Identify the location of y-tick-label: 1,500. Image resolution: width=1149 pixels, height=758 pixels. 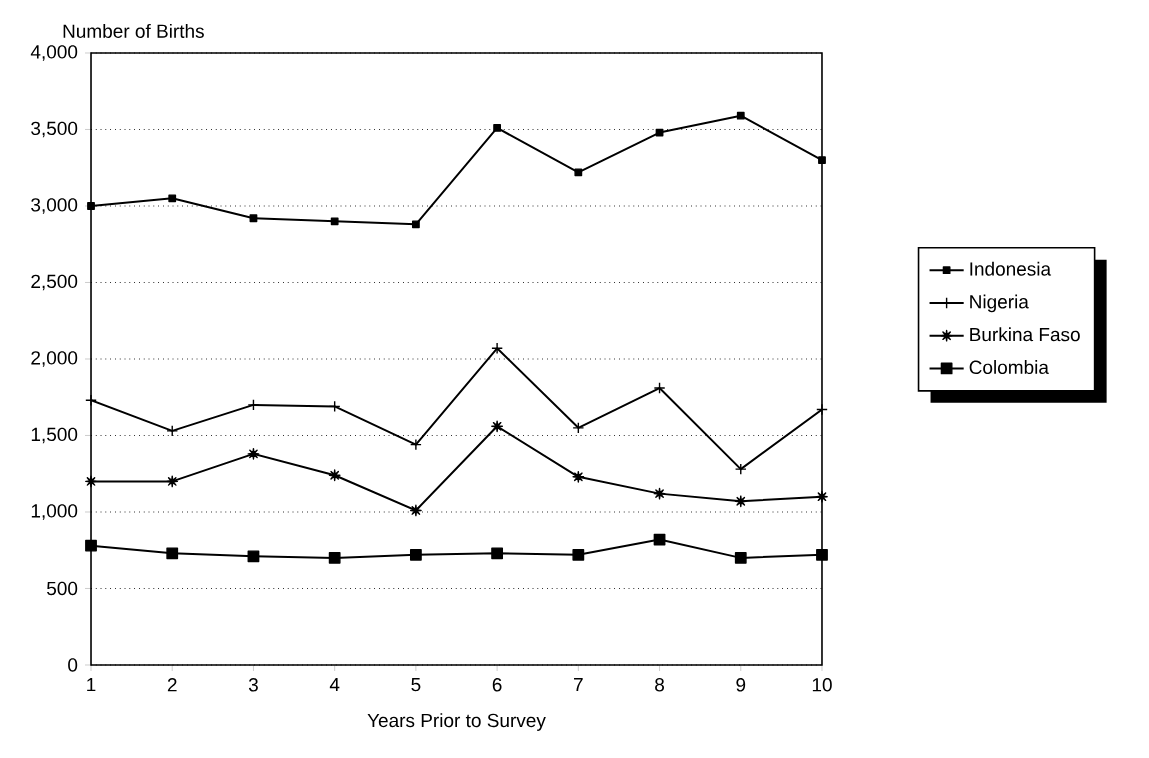
(54, 435).